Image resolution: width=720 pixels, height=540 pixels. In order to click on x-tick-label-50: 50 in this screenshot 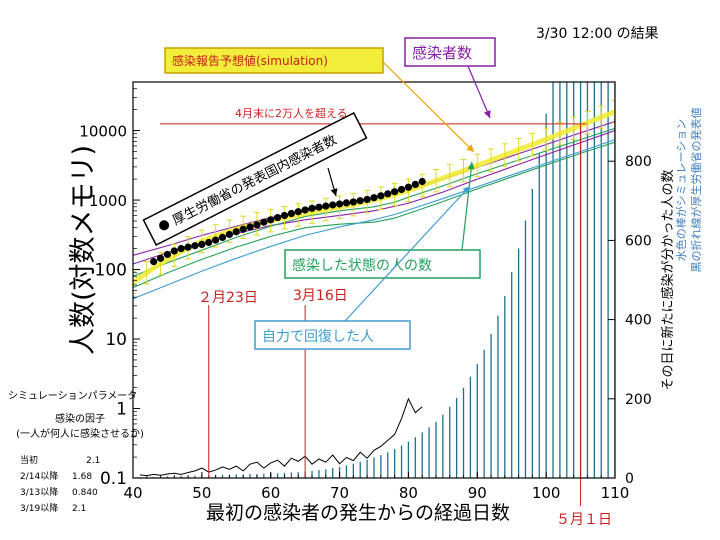, I will do `click(201, 493)`.